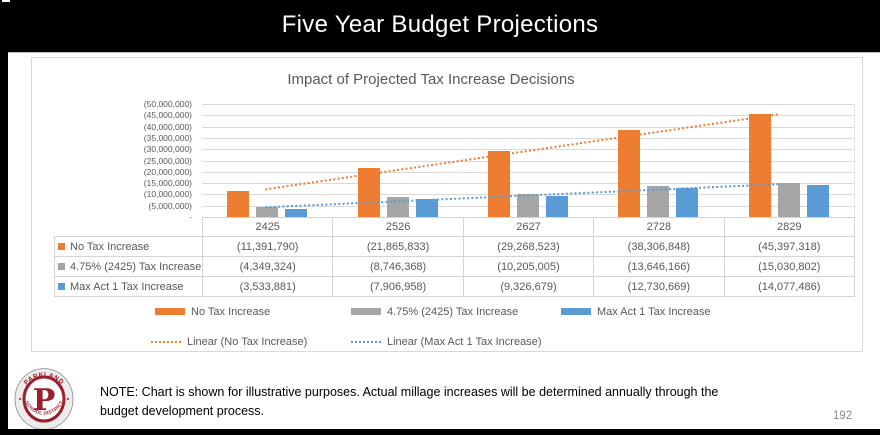 The width and height of the screenshot is (880, 435). I want to click on table-row-label: 4.75% (2425) Tax Increase, so click(128, 266).